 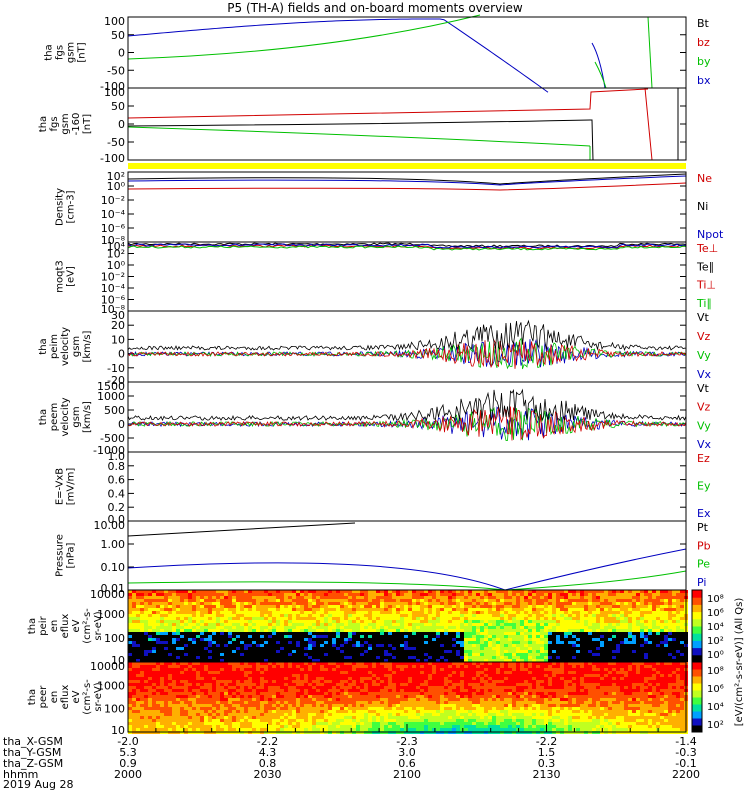 I want to click on ylabel-line: [nT], so click(x=82, y=52).